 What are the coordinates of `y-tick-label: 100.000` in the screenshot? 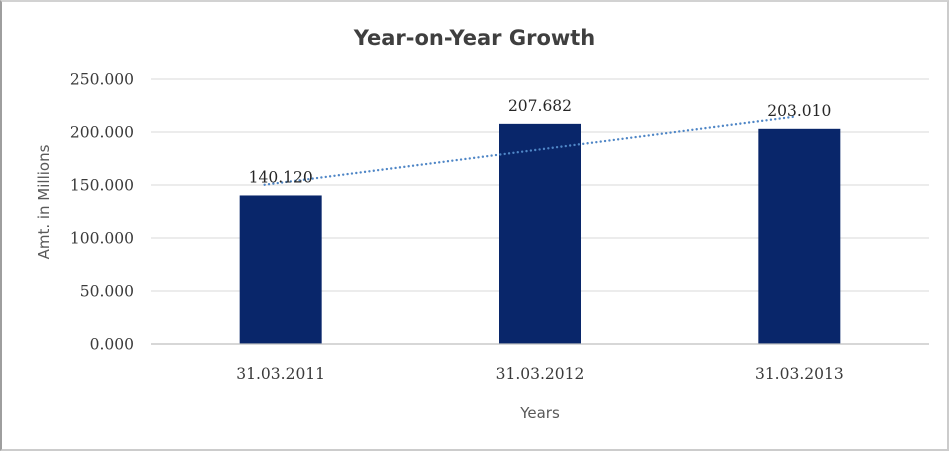 It's located at (102, 239).